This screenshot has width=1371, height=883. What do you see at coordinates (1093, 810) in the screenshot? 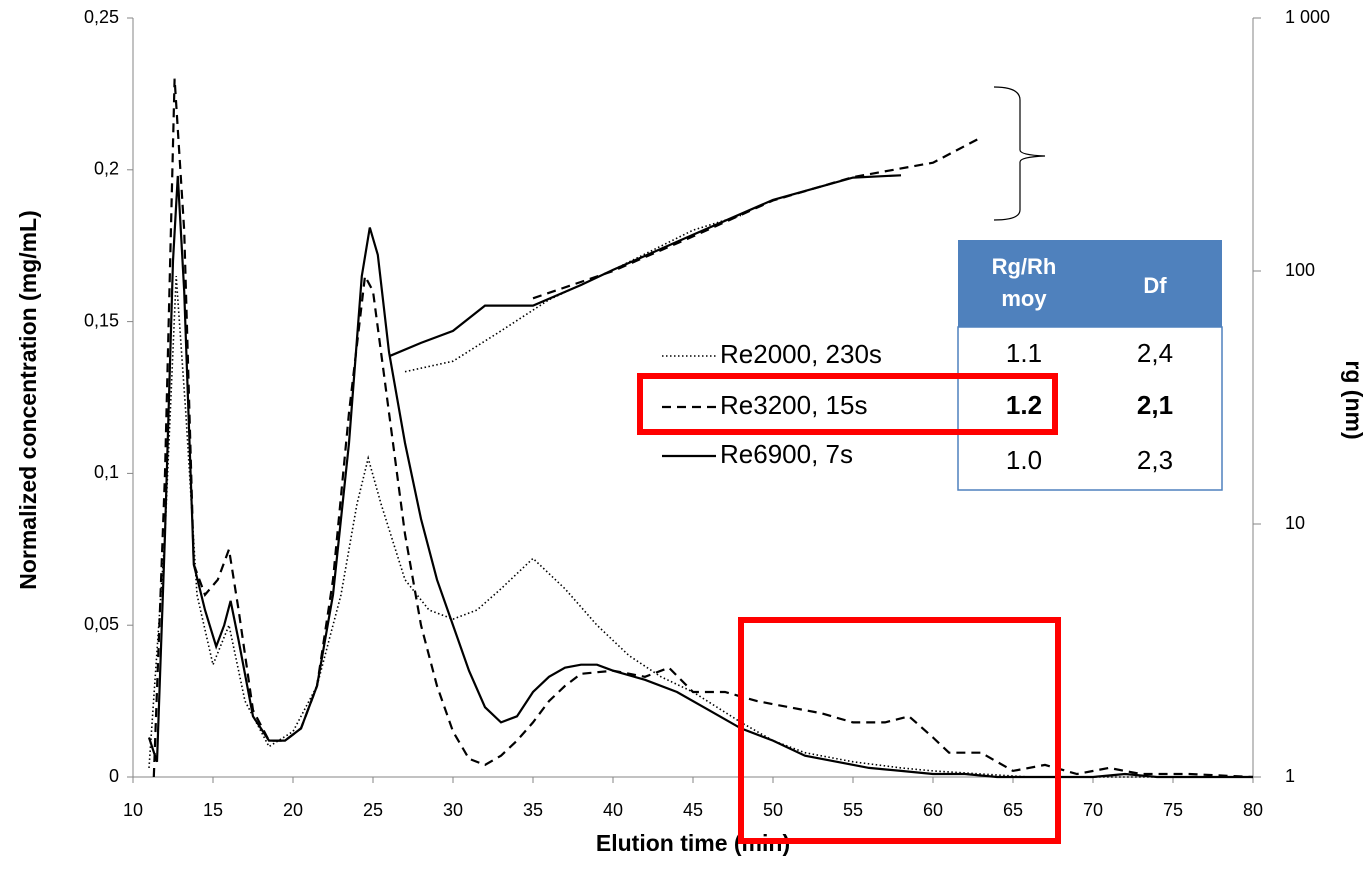
I see `x-tick-label: 70` at bounding box center [1093, 810].